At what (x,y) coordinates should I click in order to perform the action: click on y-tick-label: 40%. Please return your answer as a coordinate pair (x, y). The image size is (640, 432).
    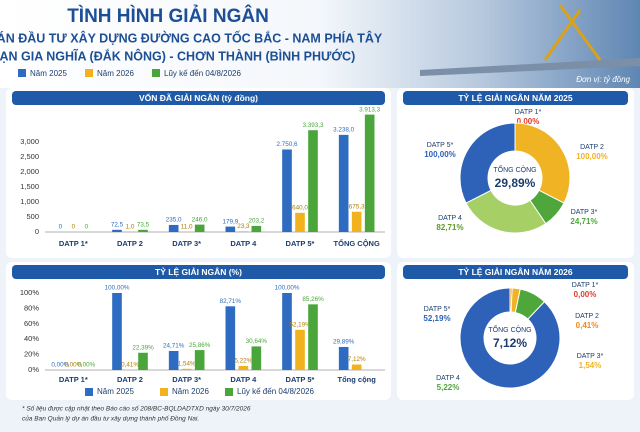
    Looking at the image, I should click on (31, 338).